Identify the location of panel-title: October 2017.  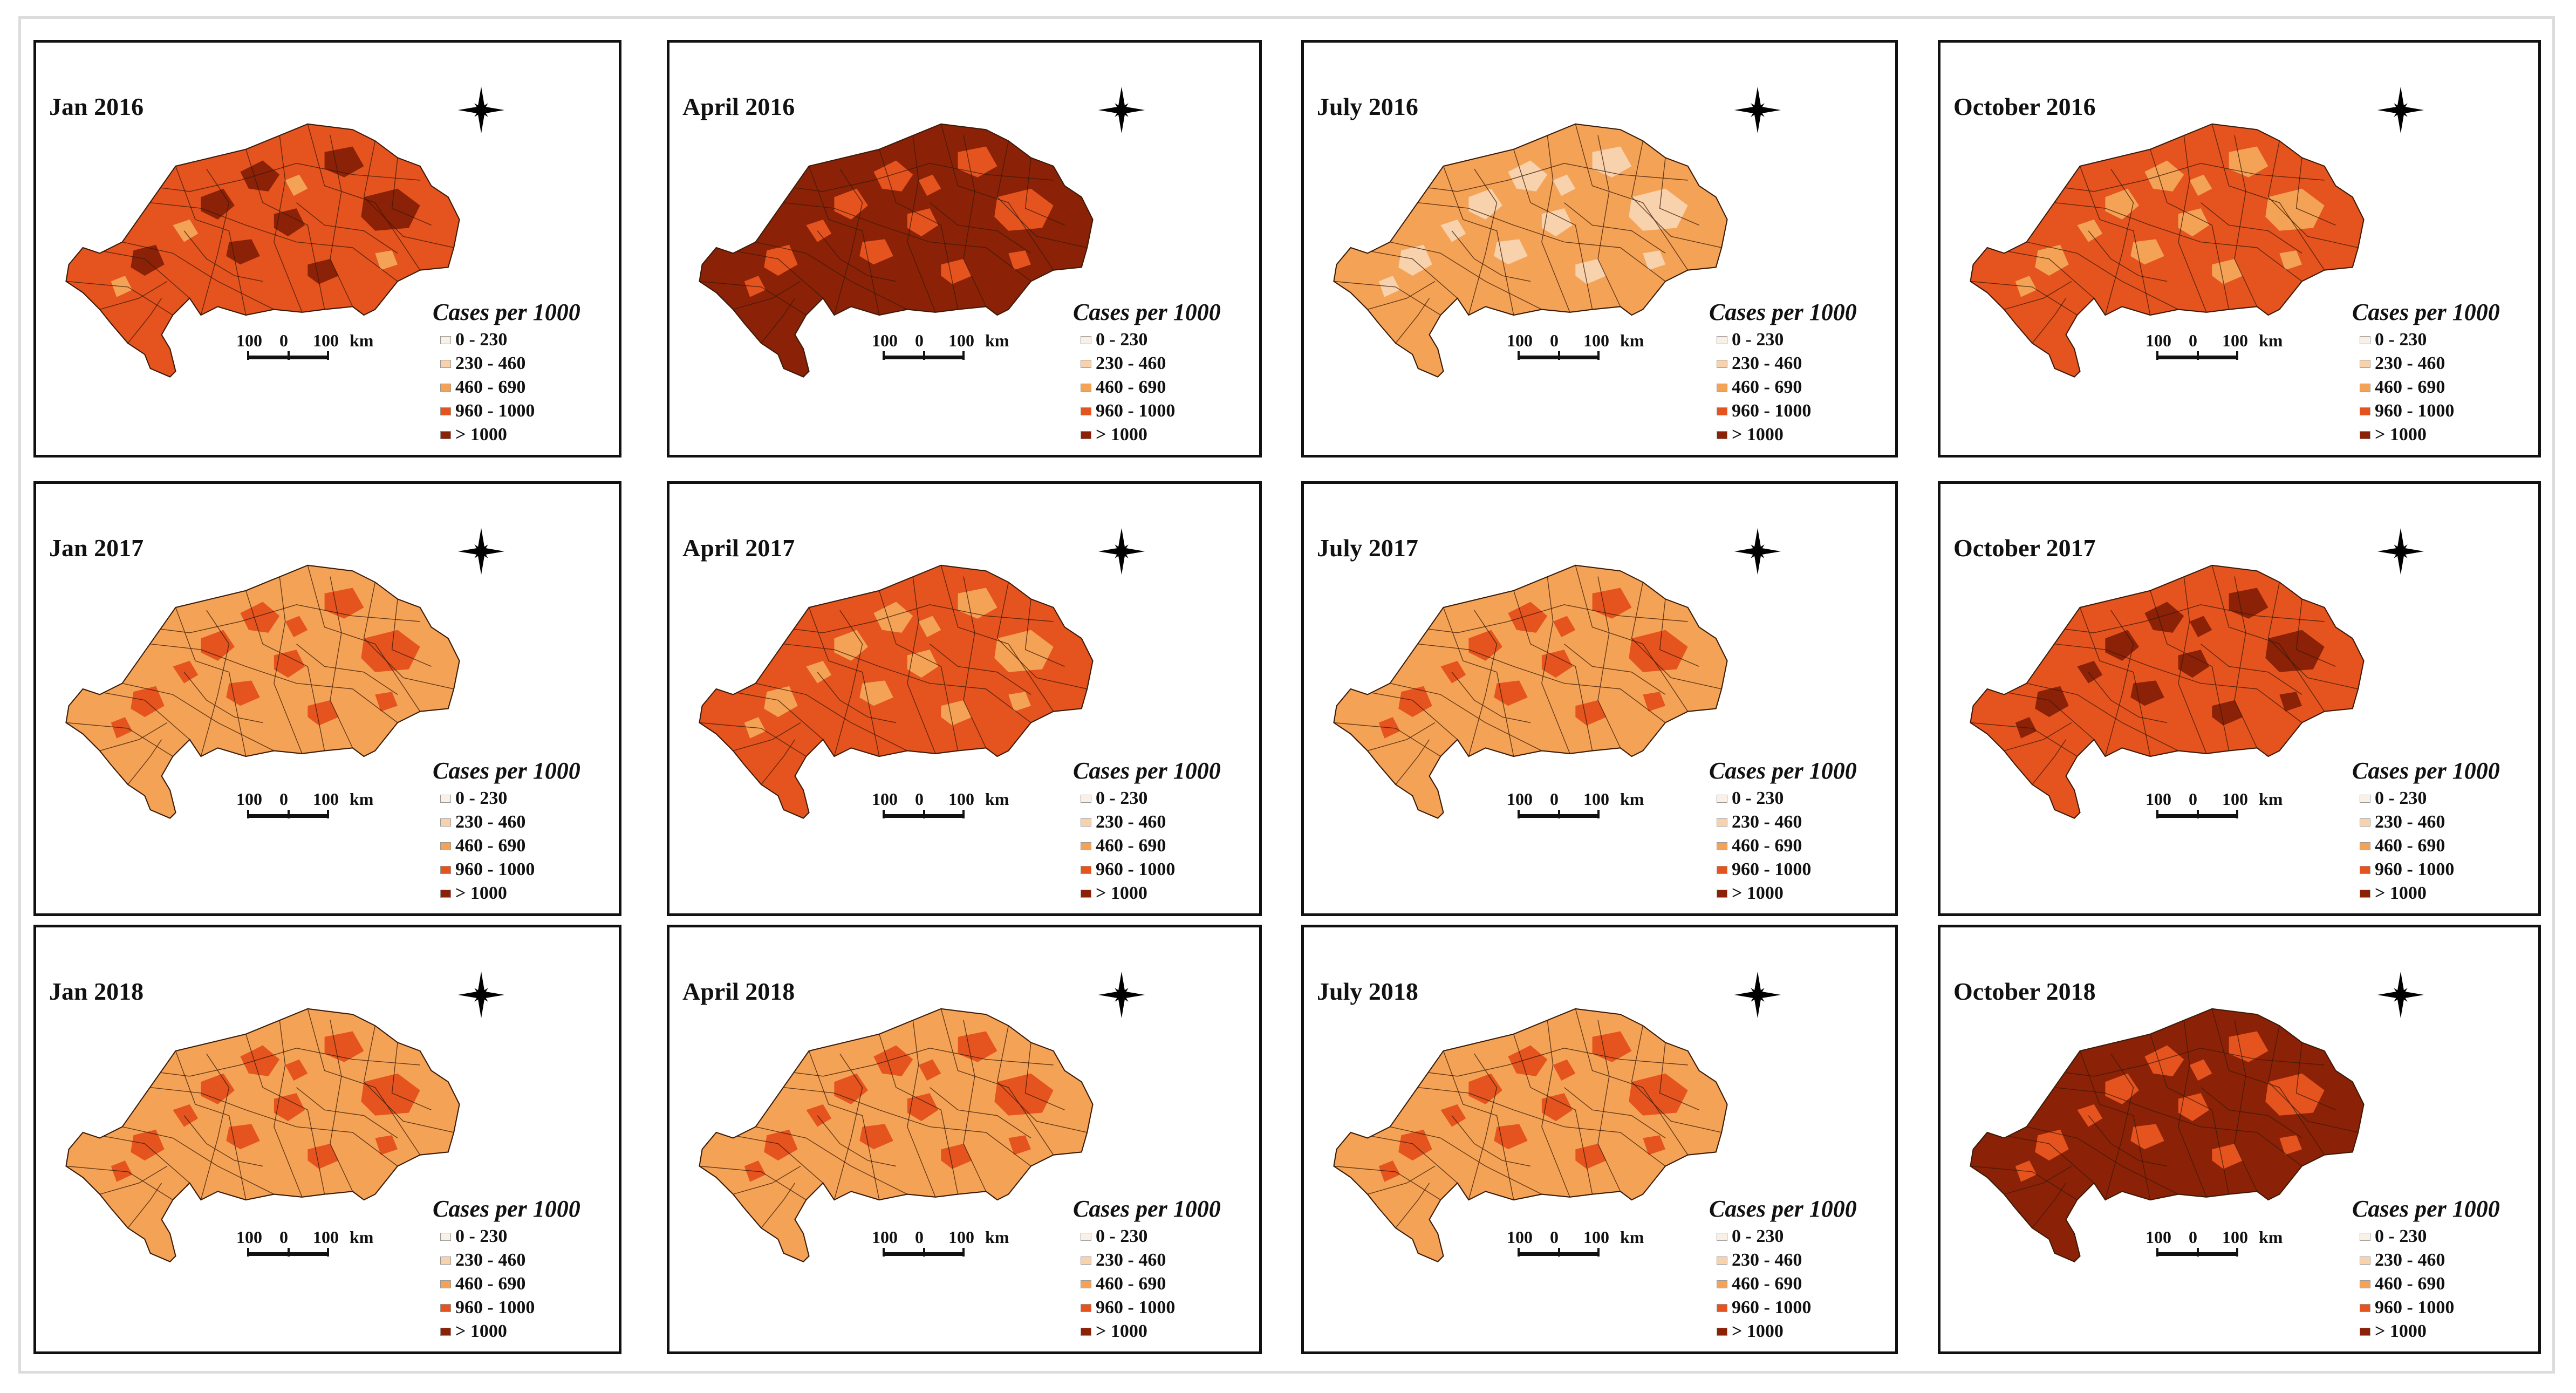
(2024, 548).